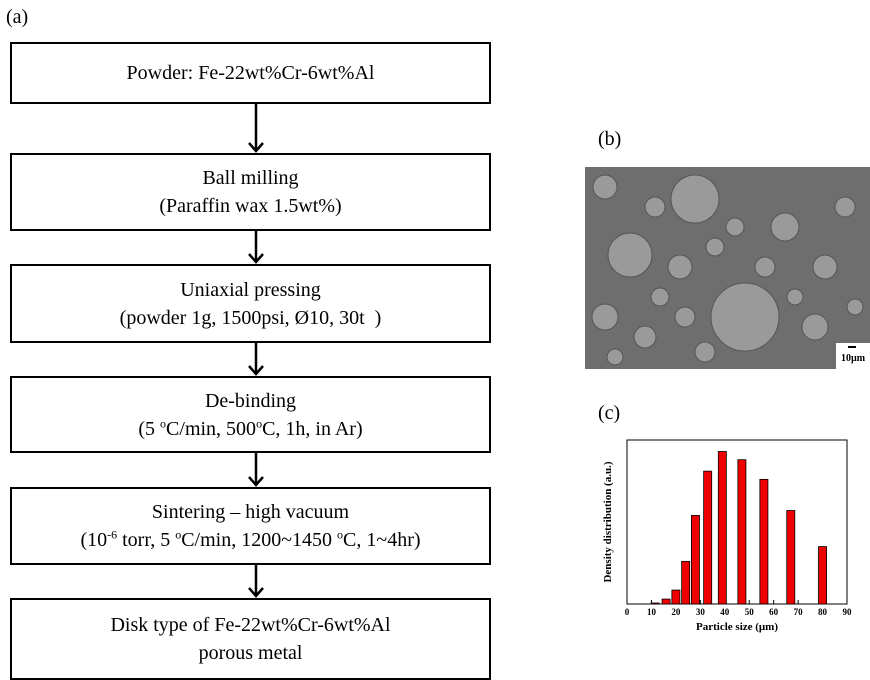  Describe the element at coordinates (259, 540) in the screenshot. I see `text: C/min, 1200~1450` at that location.